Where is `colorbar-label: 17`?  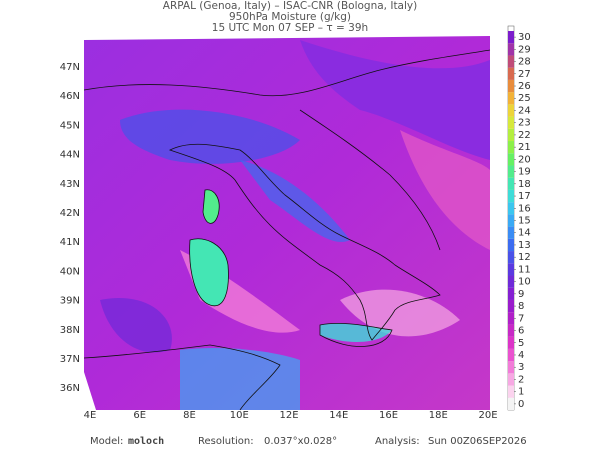 colorbar-label: 17 is located at coordinates (524, 196).